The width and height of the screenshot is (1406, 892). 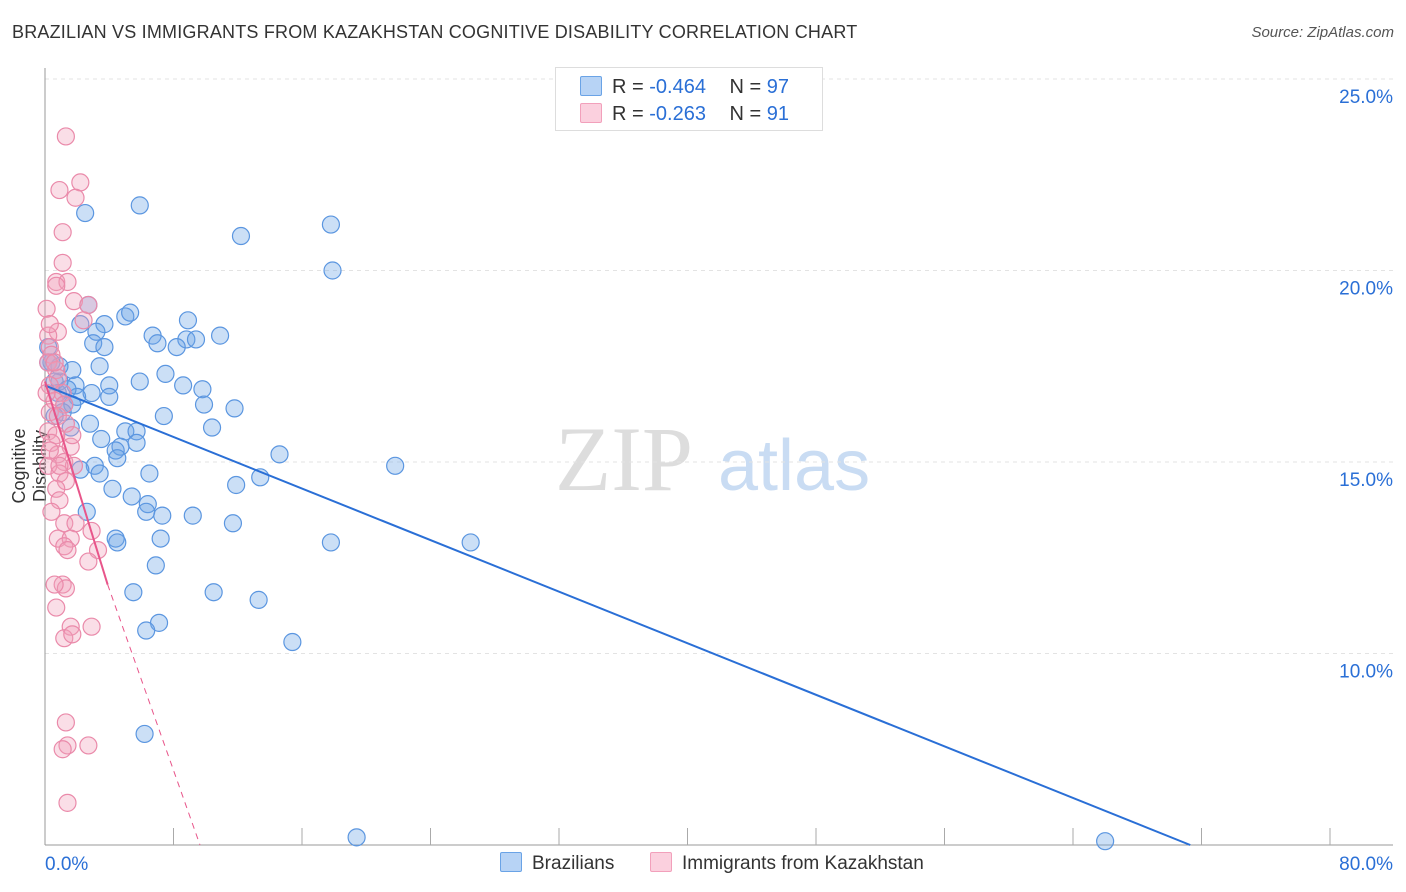 What do you see at coordinates (1366, 97) in the screenshot?
I see `y-tick-label: 25.0%` at bounding box center [1366, 97].